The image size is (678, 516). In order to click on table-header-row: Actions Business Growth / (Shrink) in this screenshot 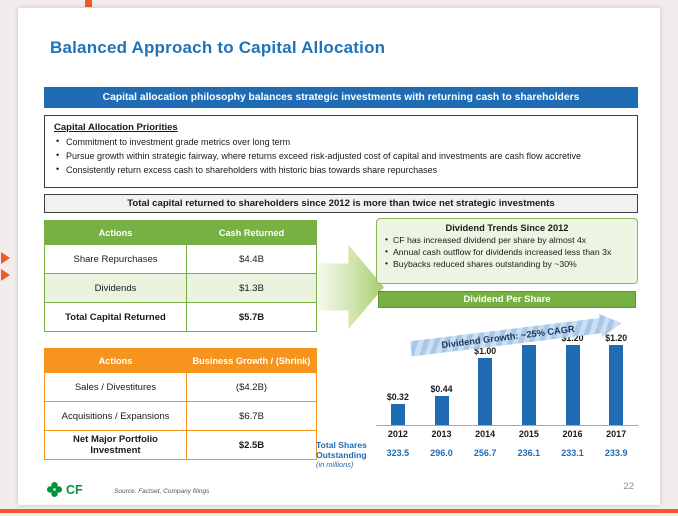, I will do `click(180, 360)`.